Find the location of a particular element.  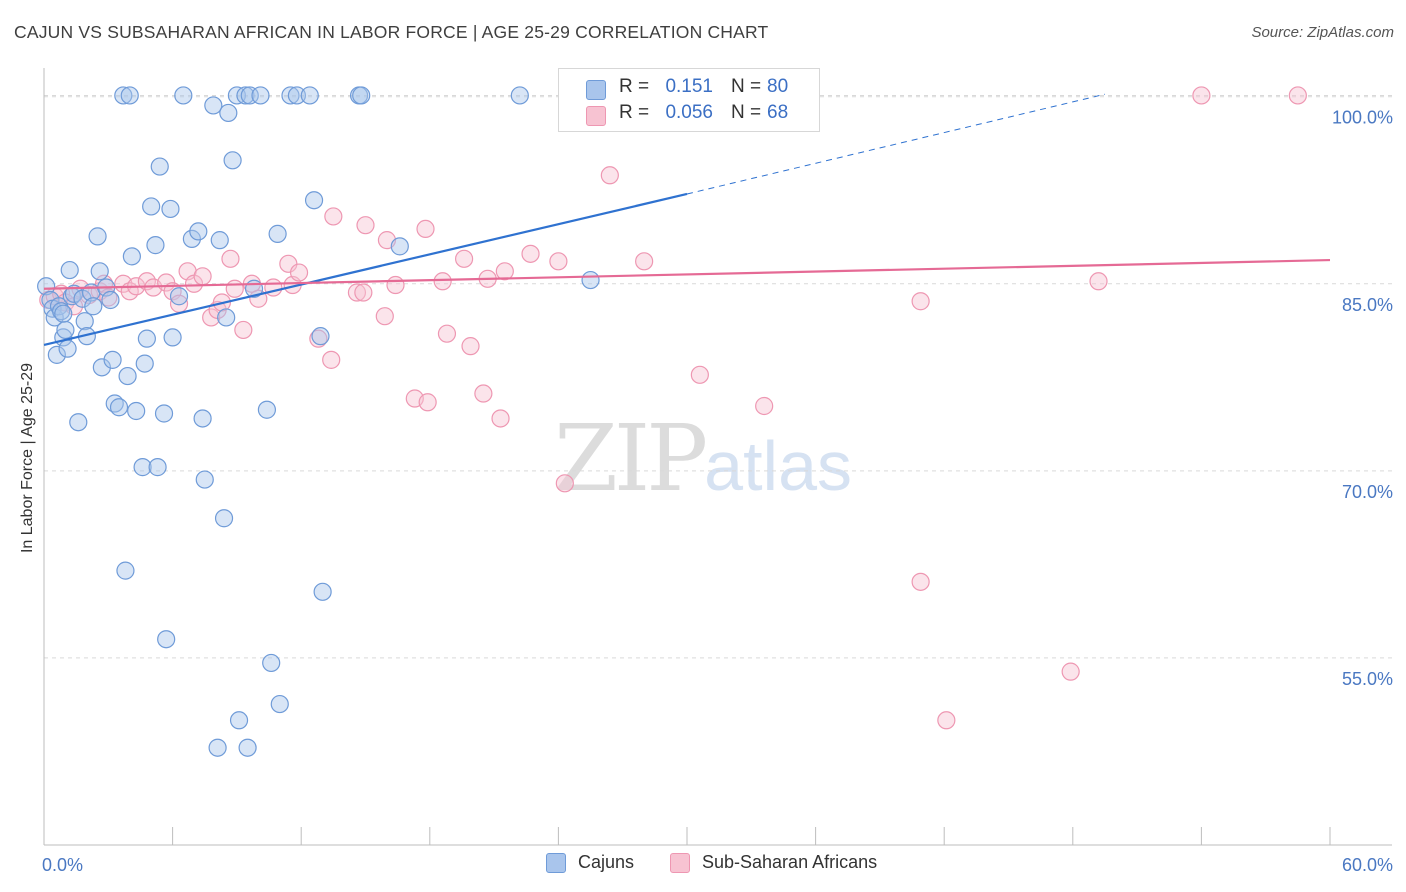

subsaharan-label: Sub-Saharan Africans is located at coordinates (790, 862).